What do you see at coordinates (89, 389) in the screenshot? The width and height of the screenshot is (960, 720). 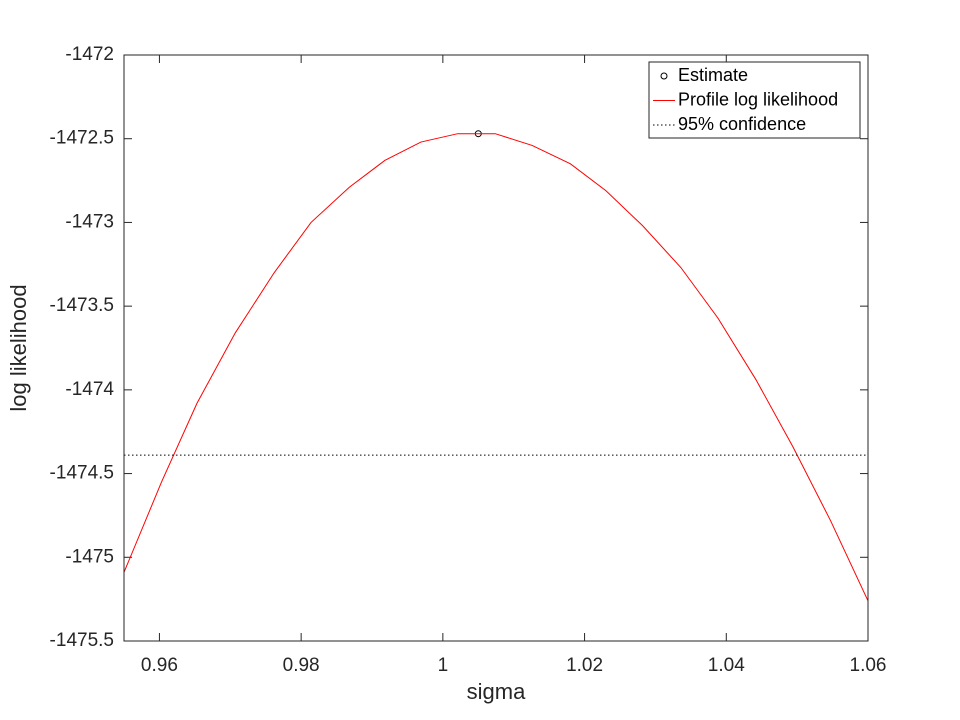 I see `y-tick-label: -1474` at bounding box center [89, 389].